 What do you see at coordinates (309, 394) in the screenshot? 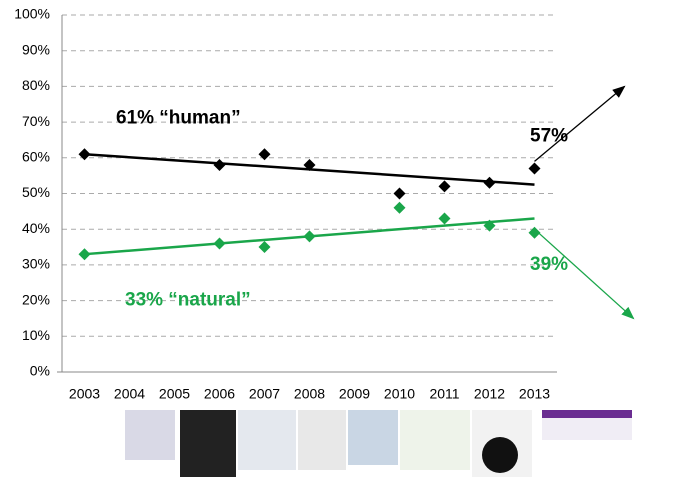
I see `x-tick-label: 2008` at bounding box center [309, 394].